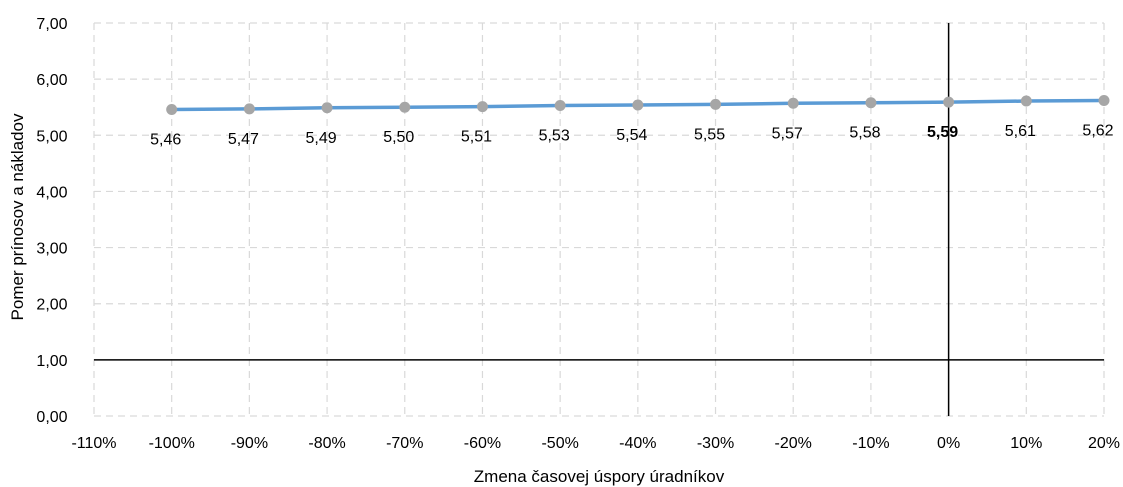  What do you see at coordinates (1097, 130) in the screenshot?
I see `data-label: 5,62` at bounding box center [1097, 130].